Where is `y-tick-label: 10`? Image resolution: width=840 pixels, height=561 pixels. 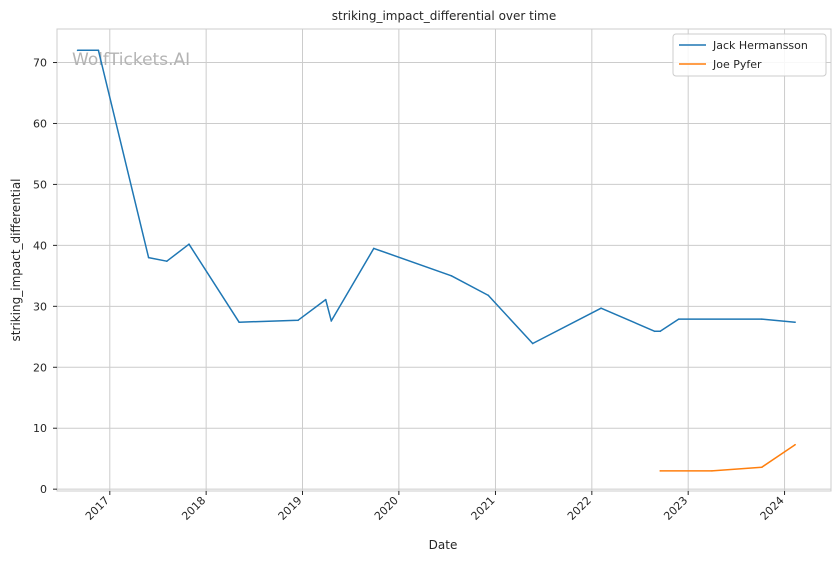
y-tick-label: 10 is located at coordinates (40, 428).